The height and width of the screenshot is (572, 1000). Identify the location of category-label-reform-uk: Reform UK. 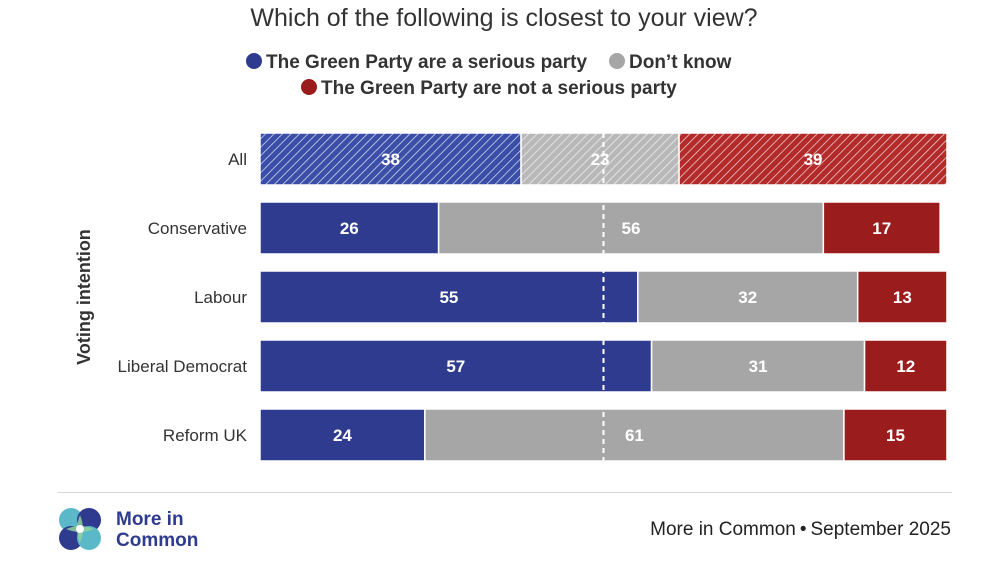
(205, 435).